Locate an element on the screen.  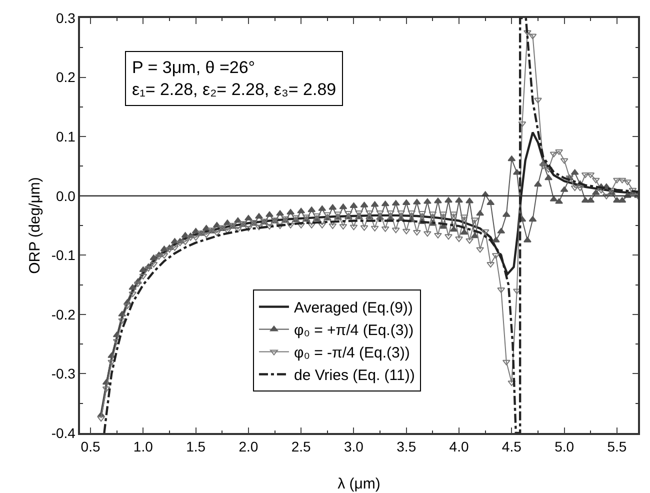
x-tick-label: 5.5 is located at coordinates (617, 446).